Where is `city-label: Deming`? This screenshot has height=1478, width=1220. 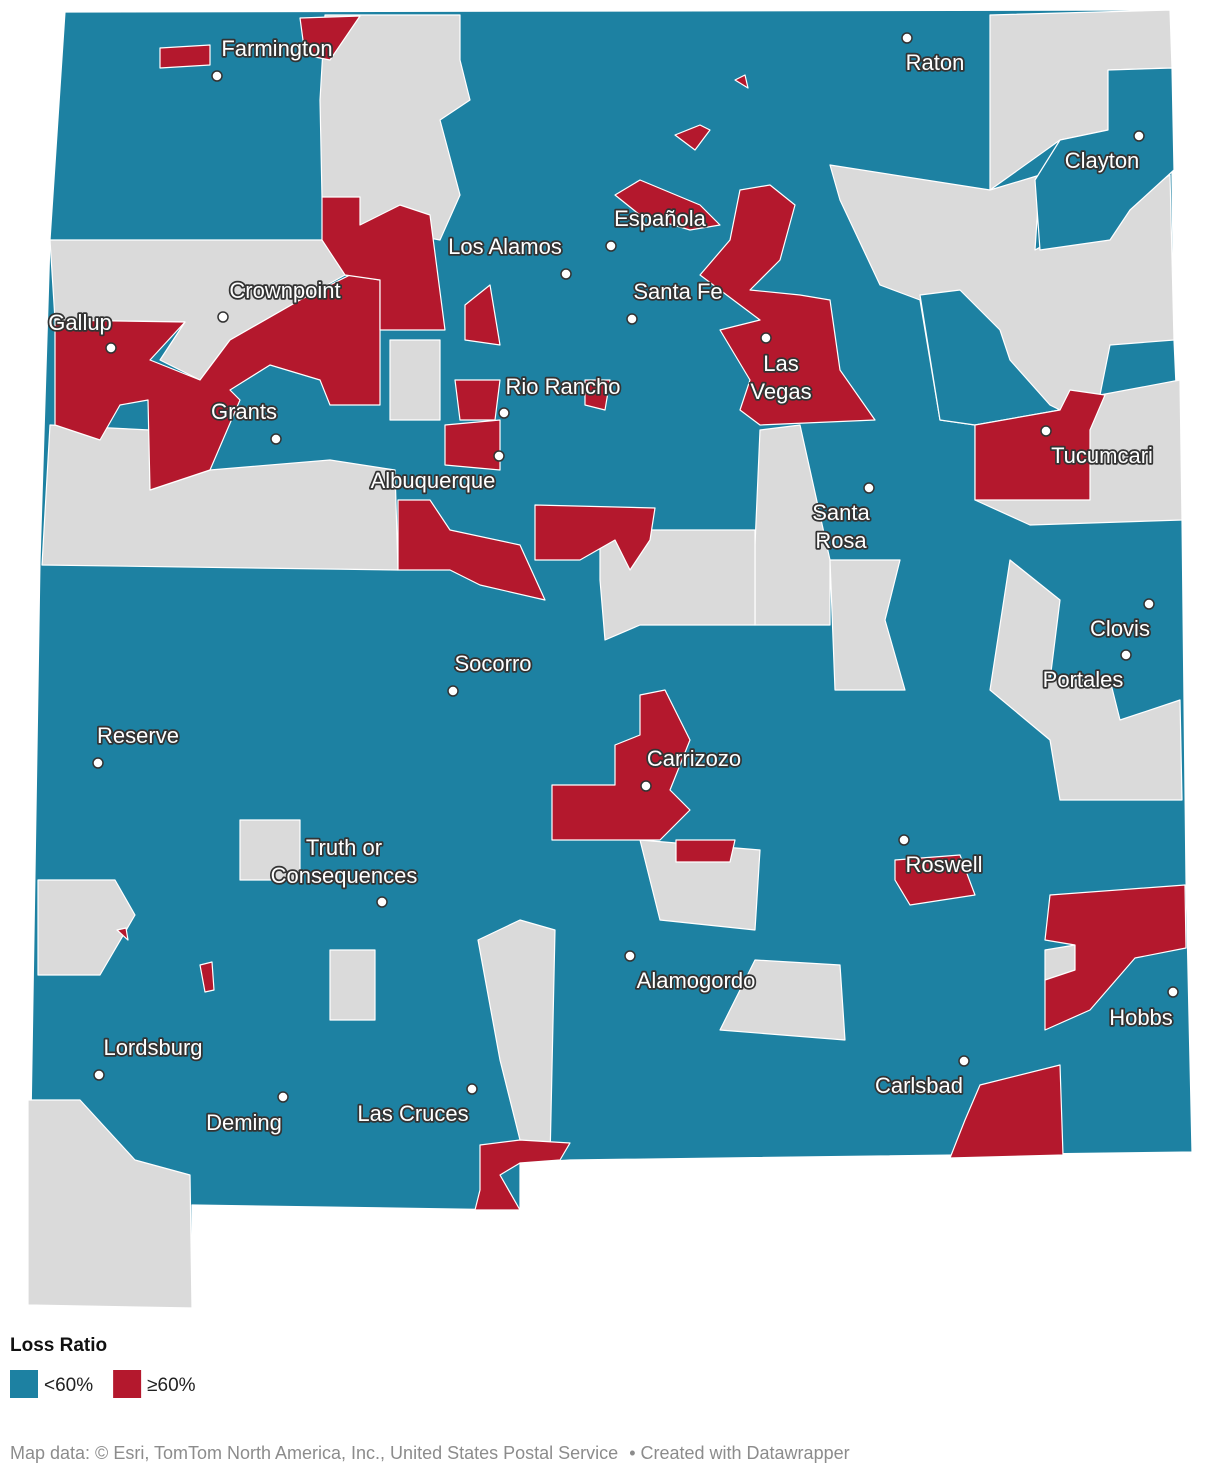
city-label: Deming is located at coordinates (244, 1122).